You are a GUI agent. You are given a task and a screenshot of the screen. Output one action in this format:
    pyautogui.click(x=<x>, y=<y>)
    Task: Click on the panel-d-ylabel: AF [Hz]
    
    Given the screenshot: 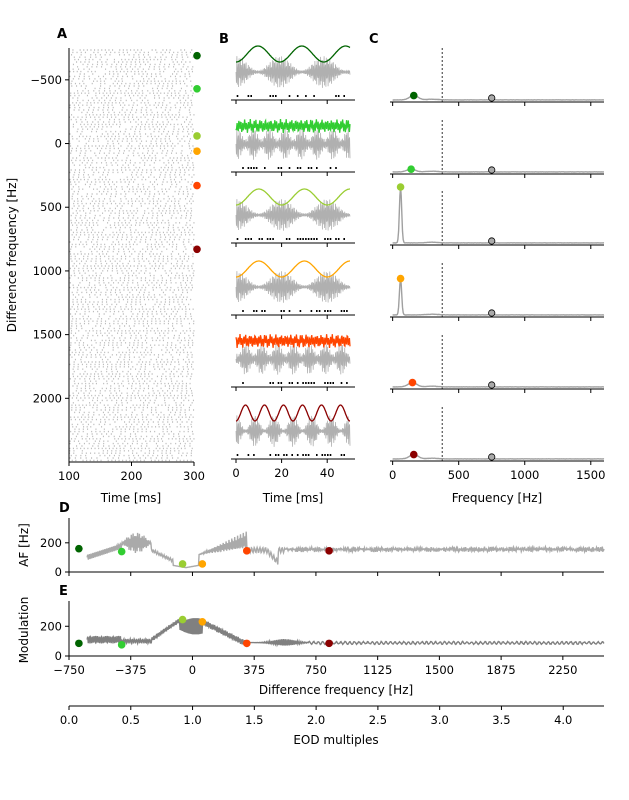 What is the action you would take?
    pyautogui.click(x=24, y=545)
    